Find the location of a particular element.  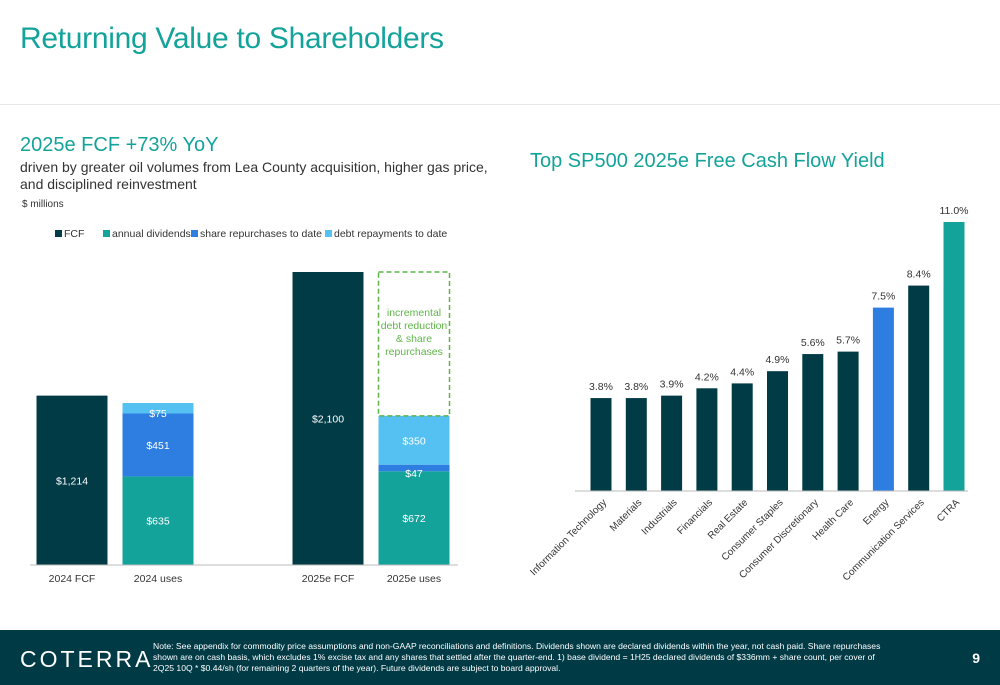

category-label: 2024 FCF is located at coordinates (72, 579).